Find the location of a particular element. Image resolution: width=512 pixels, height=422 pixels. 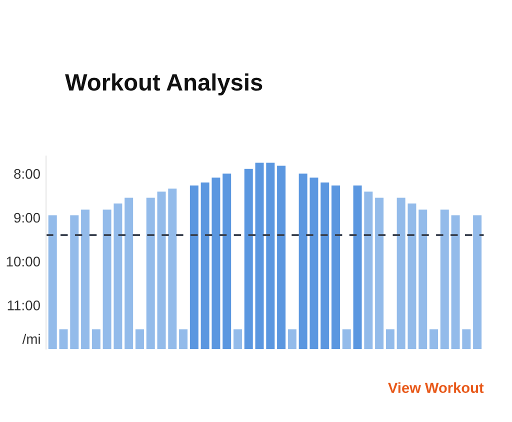

y-tick-label: 9:00 is located at coordinates (27, 217).